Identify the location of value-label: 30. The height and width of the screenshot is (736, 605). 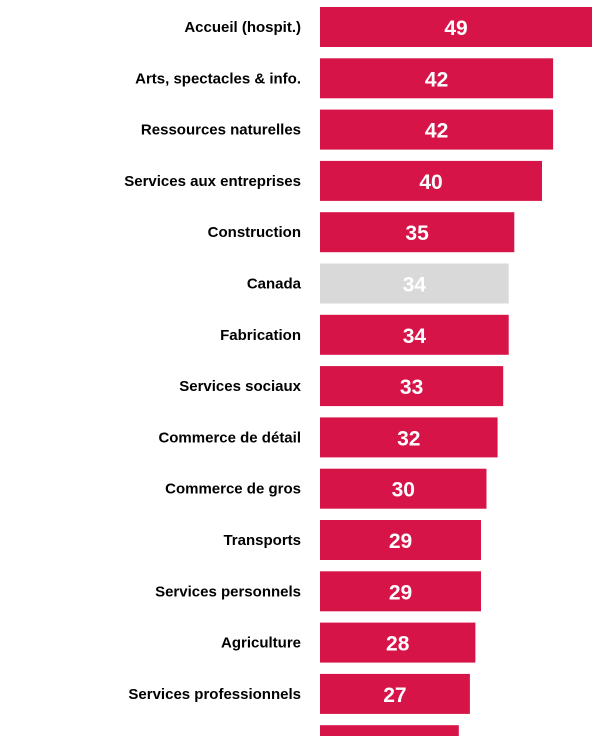
(403, 490).